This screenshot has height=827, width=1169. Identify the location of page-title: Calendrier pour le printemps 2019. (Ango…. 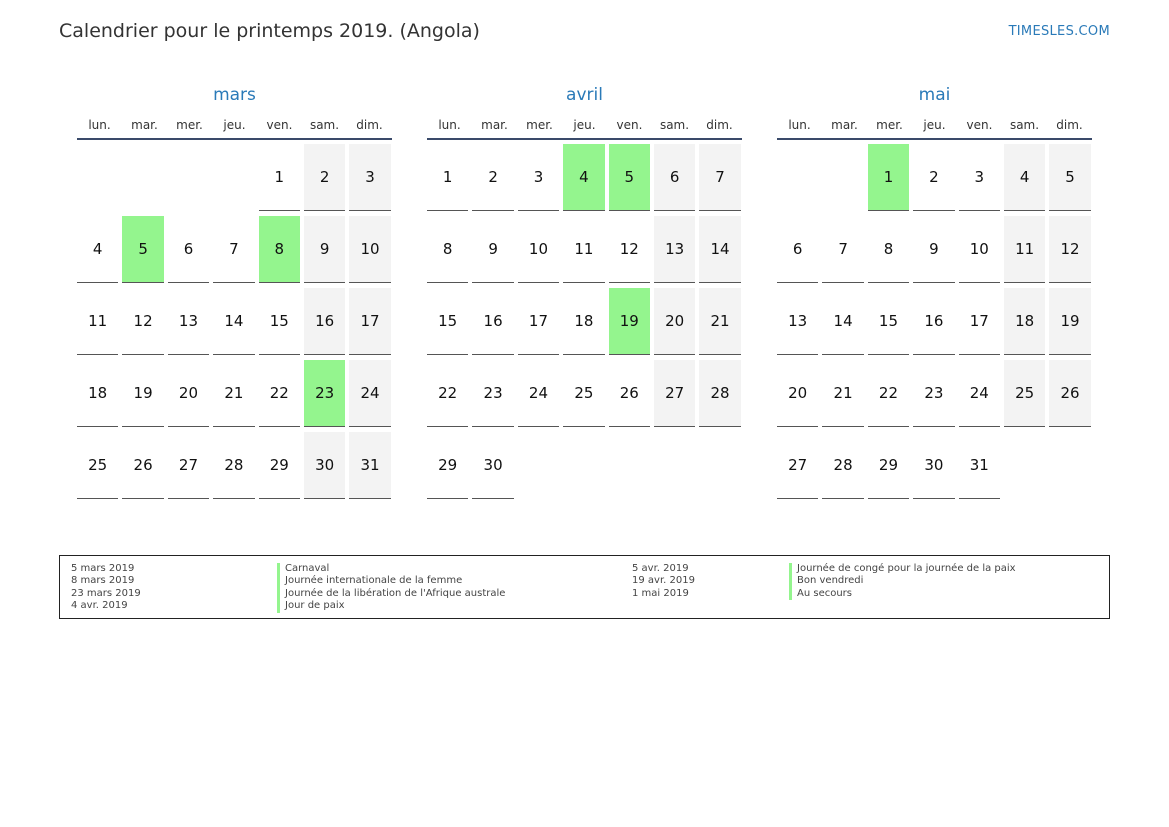
(269, 31).